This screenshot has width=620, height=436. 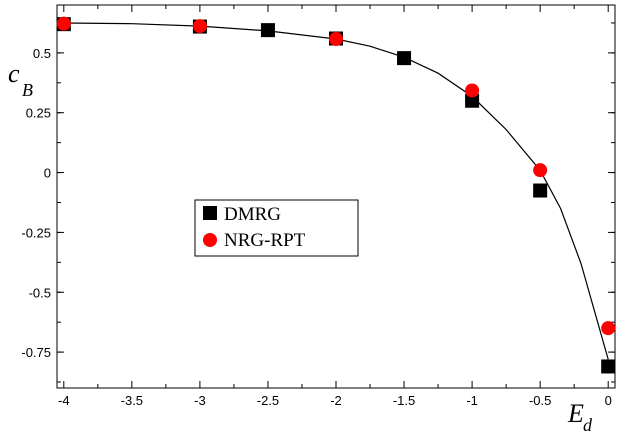 I want to click on legend-label-nrg-rpt: NRG-RPT, so click(x=265, y=240).